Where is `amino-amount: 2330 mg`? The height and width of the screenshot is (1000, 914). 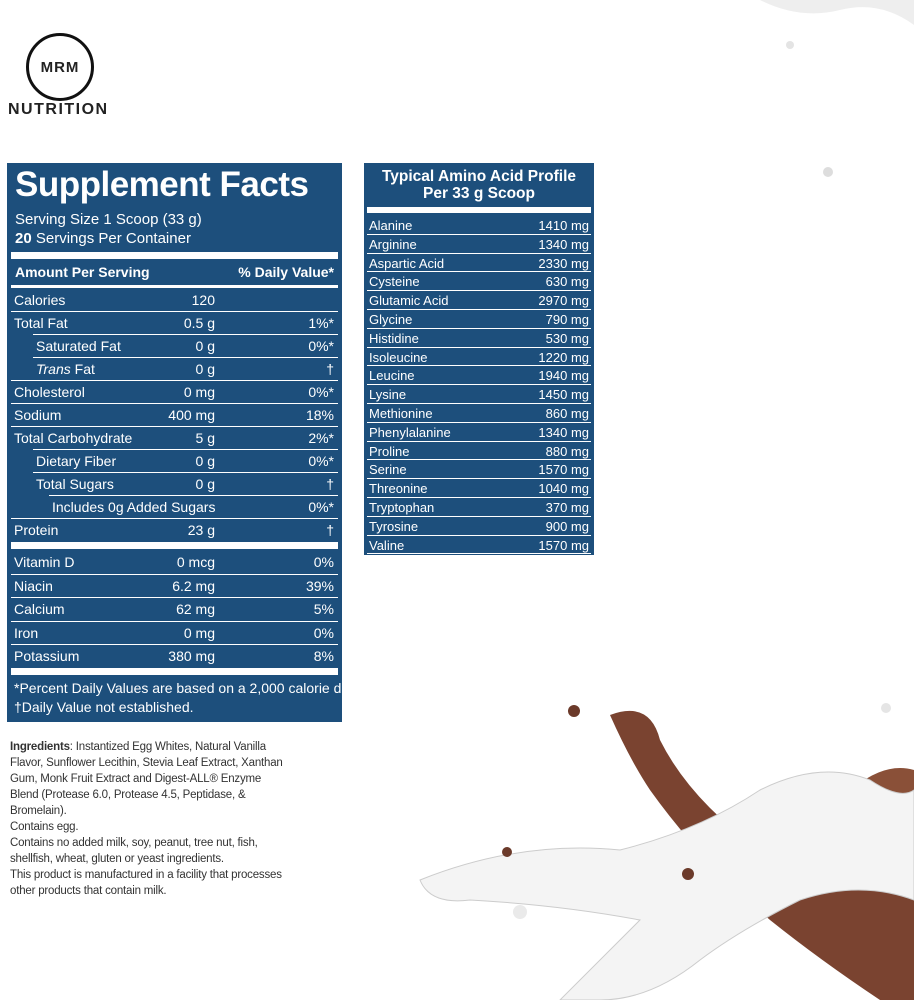 amino-amount: 2330 mg is located at coordinates (563, 263).